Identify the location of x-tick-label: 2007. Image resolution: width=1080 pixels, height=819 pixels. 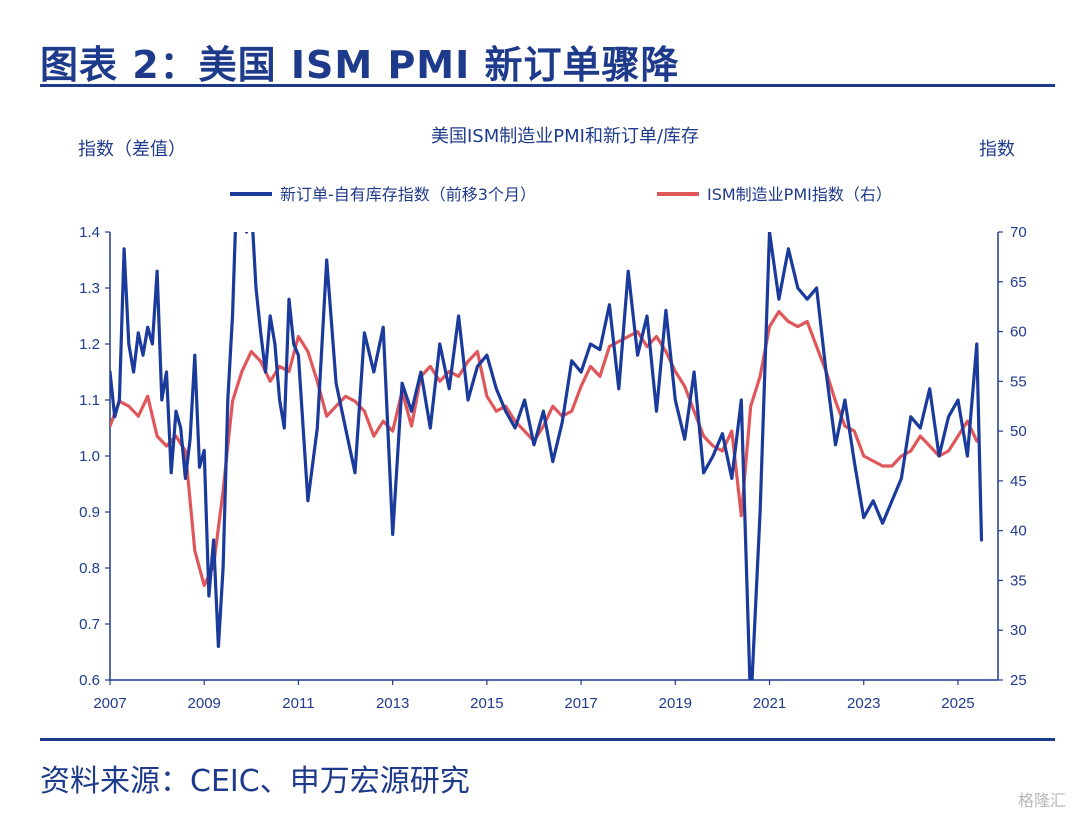
(109, 703).